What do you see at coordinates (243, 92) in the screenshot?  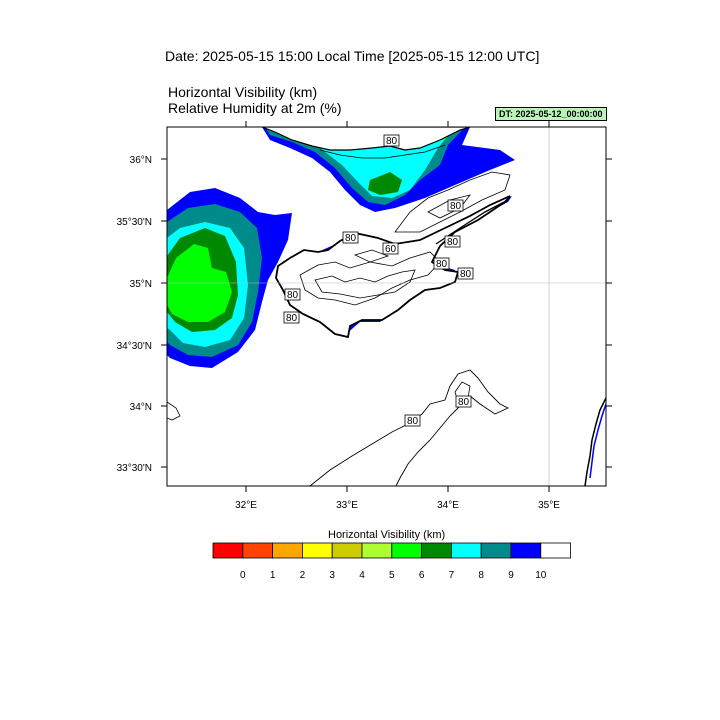 I see `variable-title-visibility: Horizontal Visibility (km)` at bounding box center [243, 92].